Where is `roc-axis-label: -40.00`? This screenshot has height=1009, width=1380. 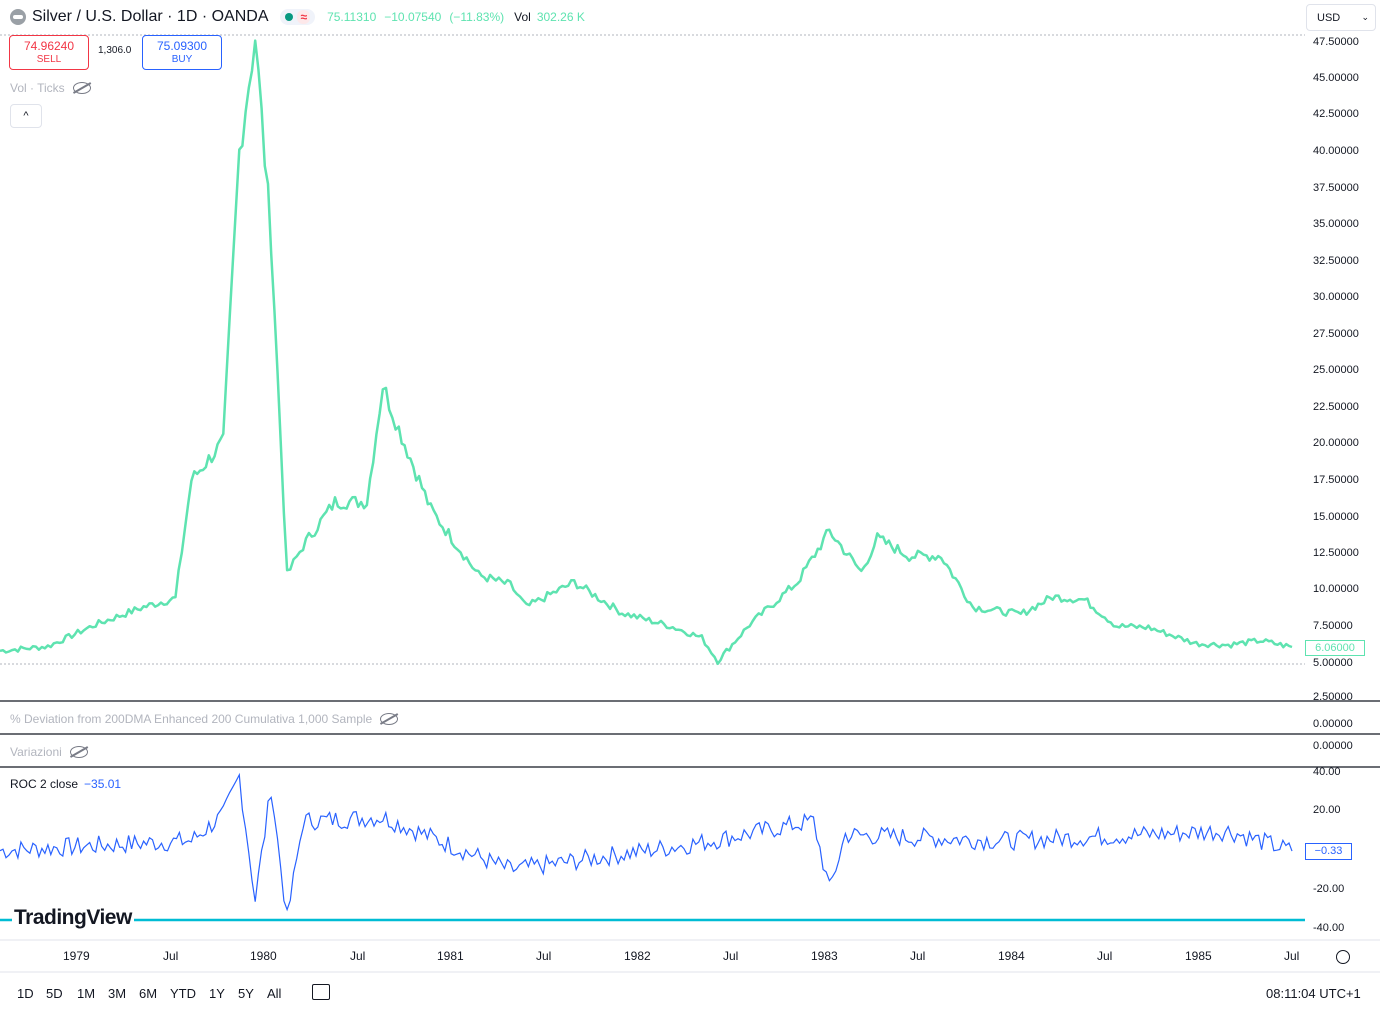
roc-axis-label: -40.00 is located at coordinates (1329, 928).